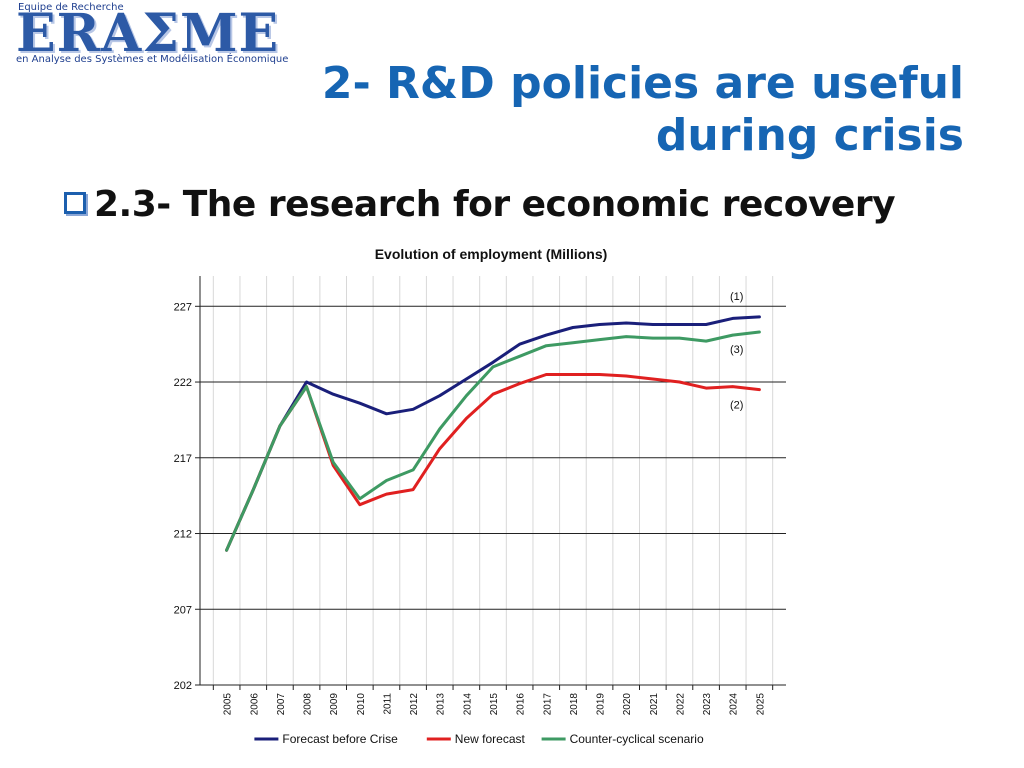 The height and width of the screenshot is (768, 1024). What do you see at coordinates (308, 704) in the screenshot?
I see `x-tick-label: 2008` at bounding box center [308, 704].